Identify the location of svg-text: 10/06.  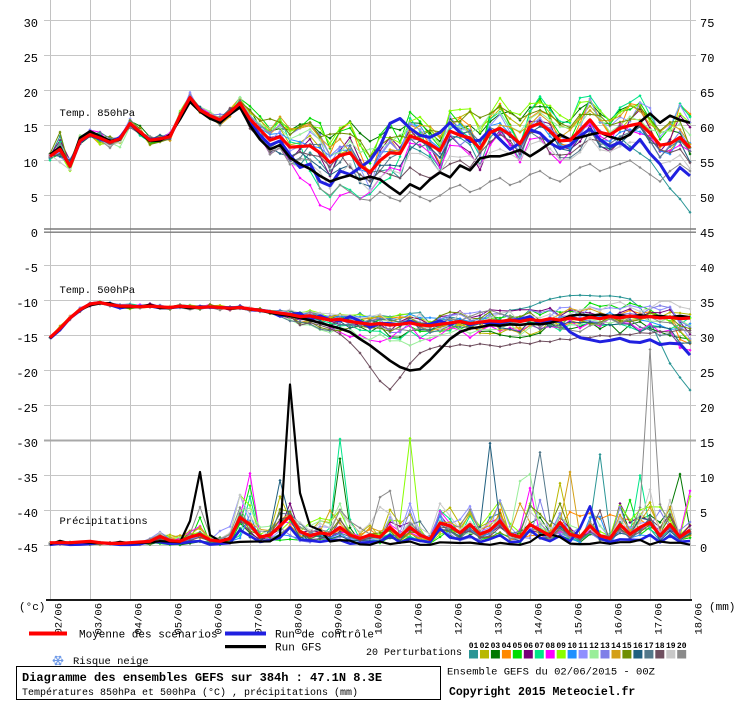
(380, 619).